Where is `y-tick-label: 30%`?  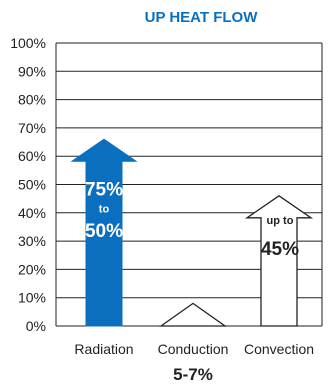
y-tick-label: 30% is located at coordinates (32, 241).